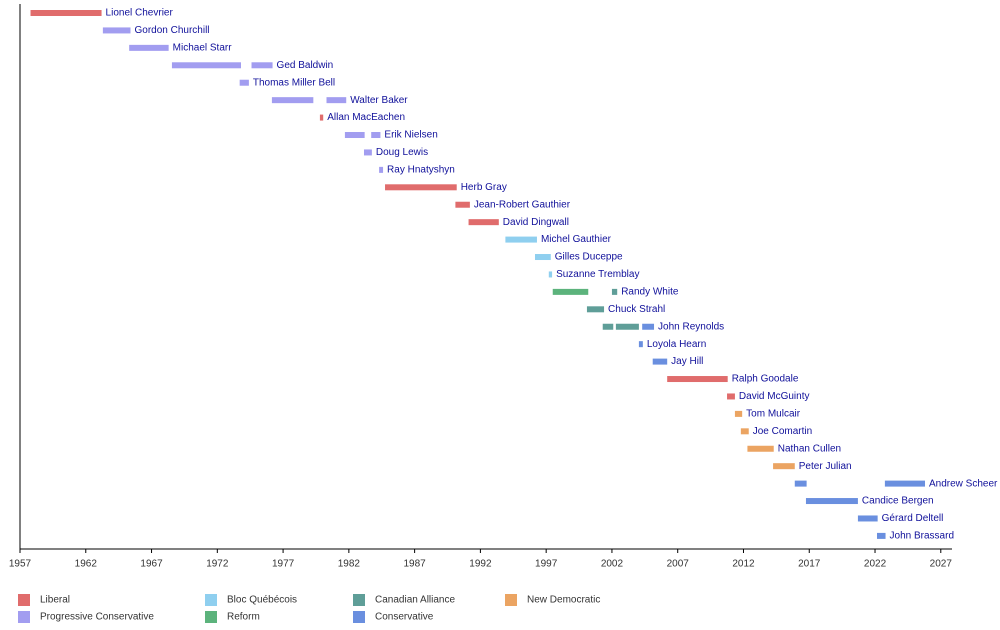 The height and width of the screenshot is (630, 1000). I want to click on row-label: Randy White, so click(650, 292).